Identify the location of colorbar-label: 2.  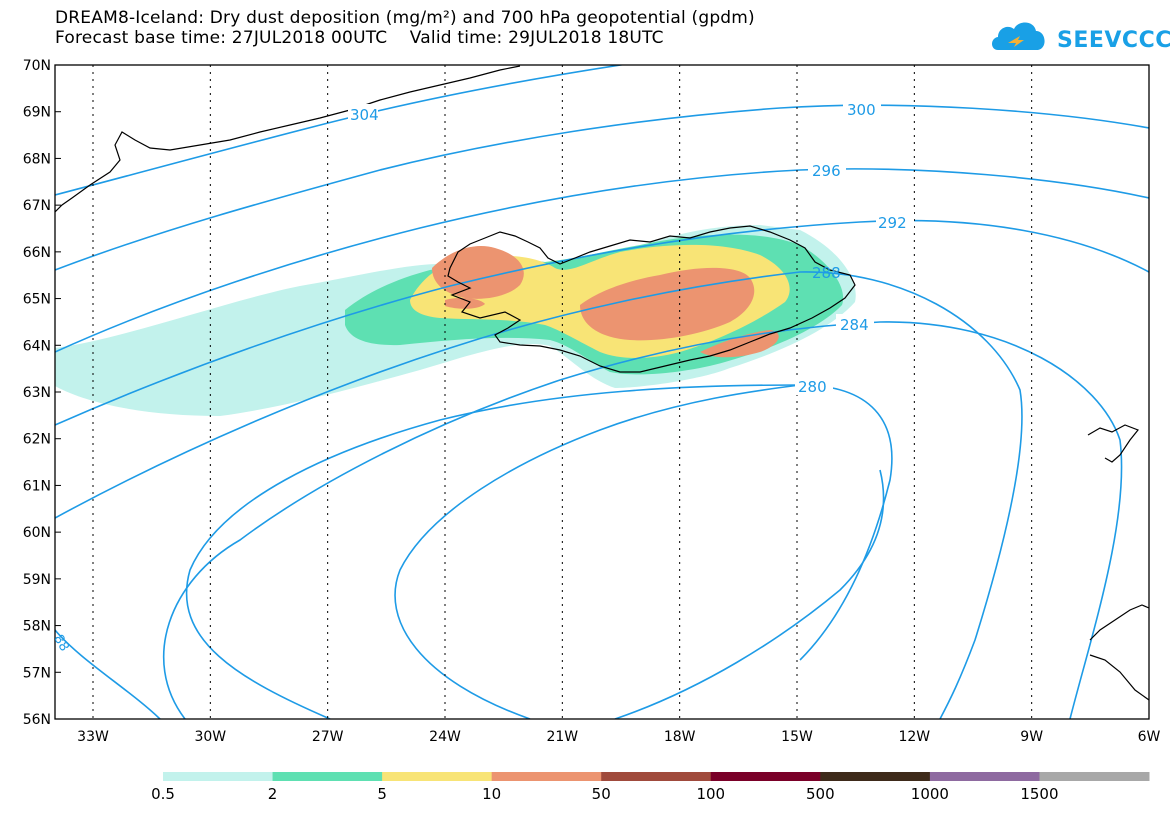
(272, 794).